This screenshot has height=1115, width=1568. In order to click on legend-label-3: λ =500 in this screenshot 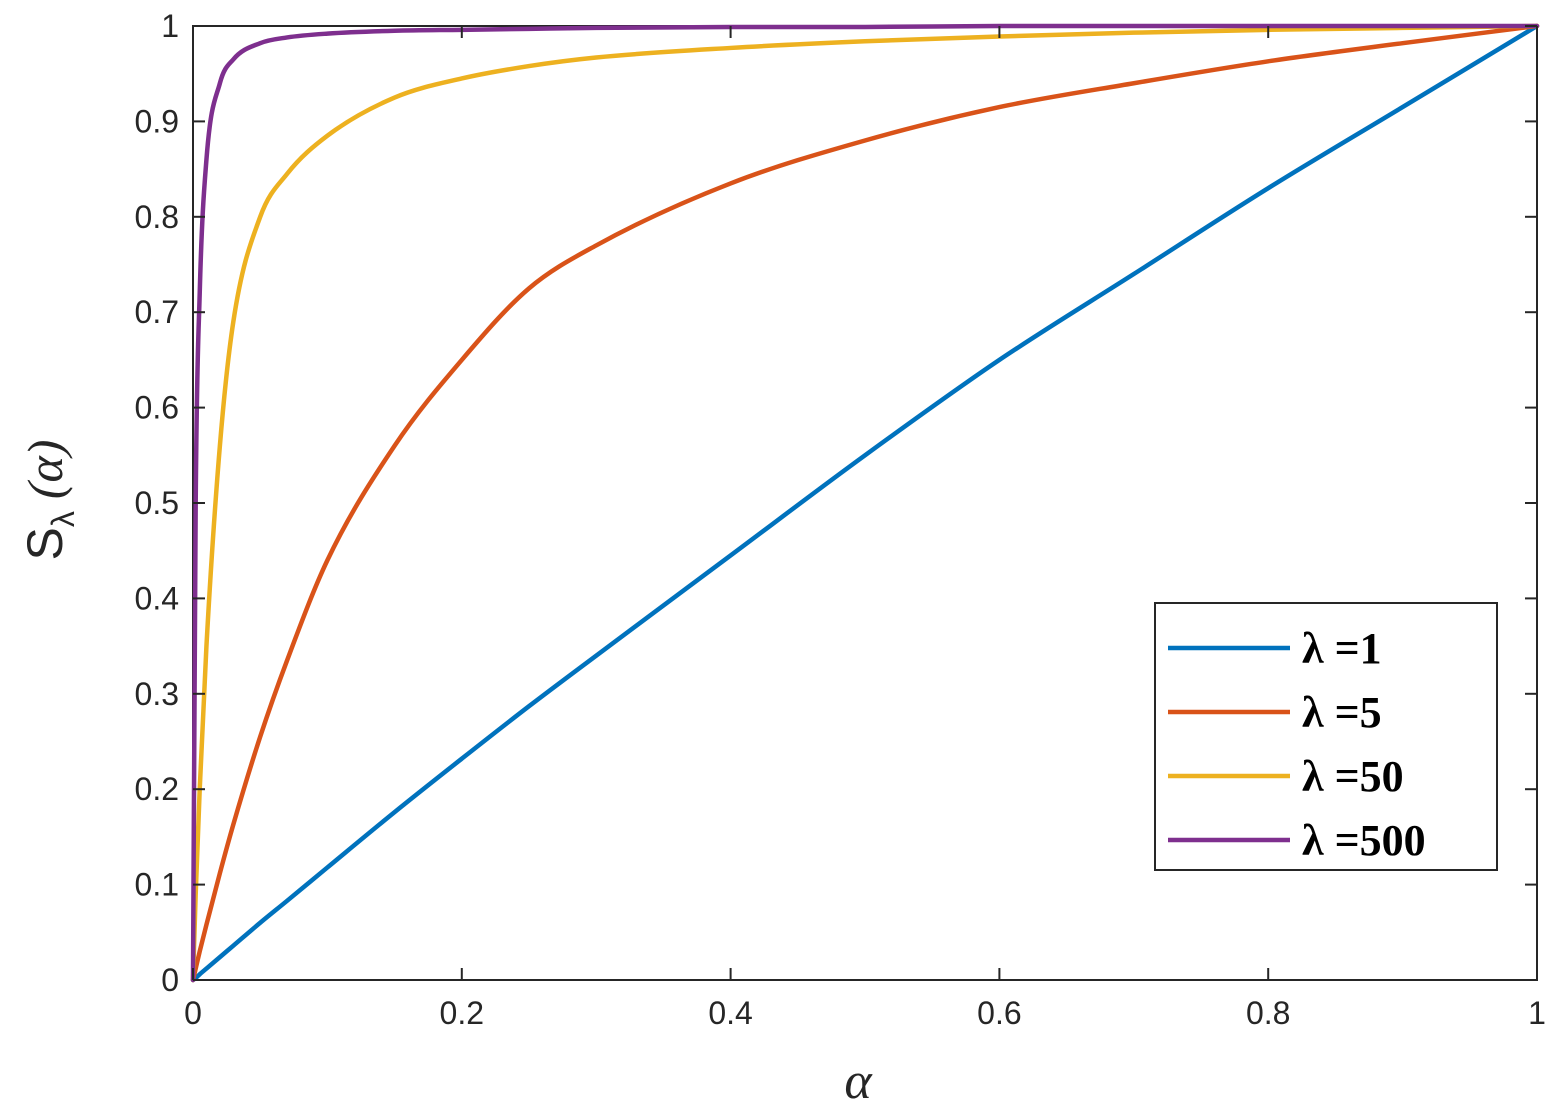, I will do `click(1364, 840)`.